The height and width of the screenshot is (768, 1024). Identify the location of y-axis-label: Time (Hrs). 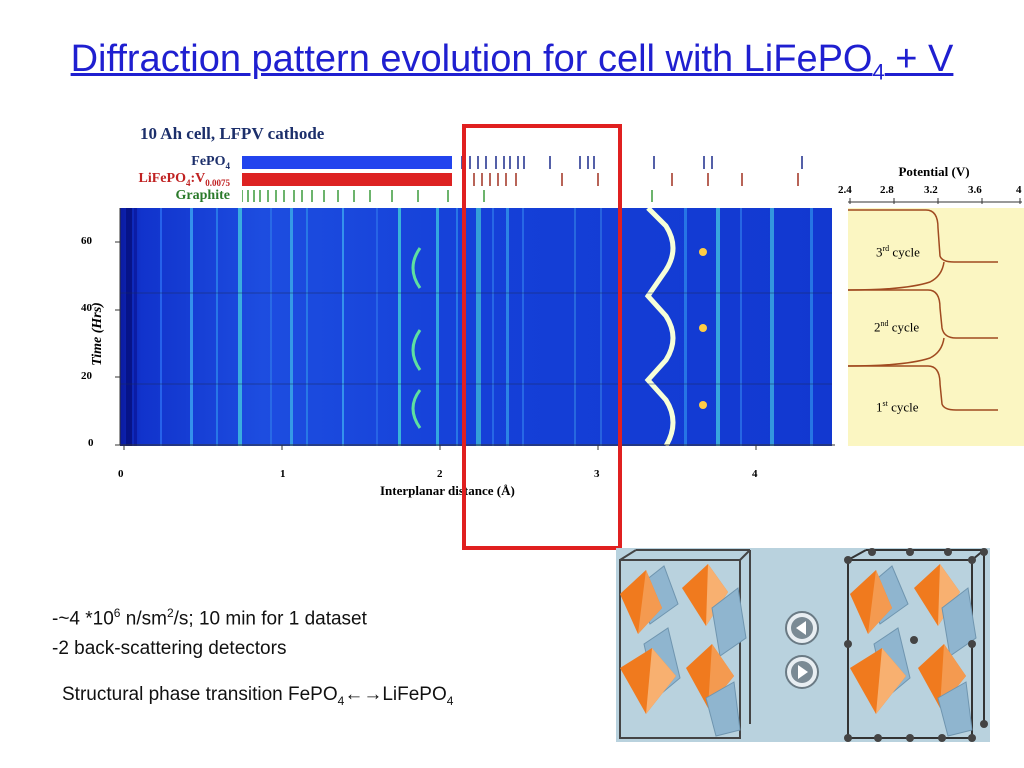
(97, 334).